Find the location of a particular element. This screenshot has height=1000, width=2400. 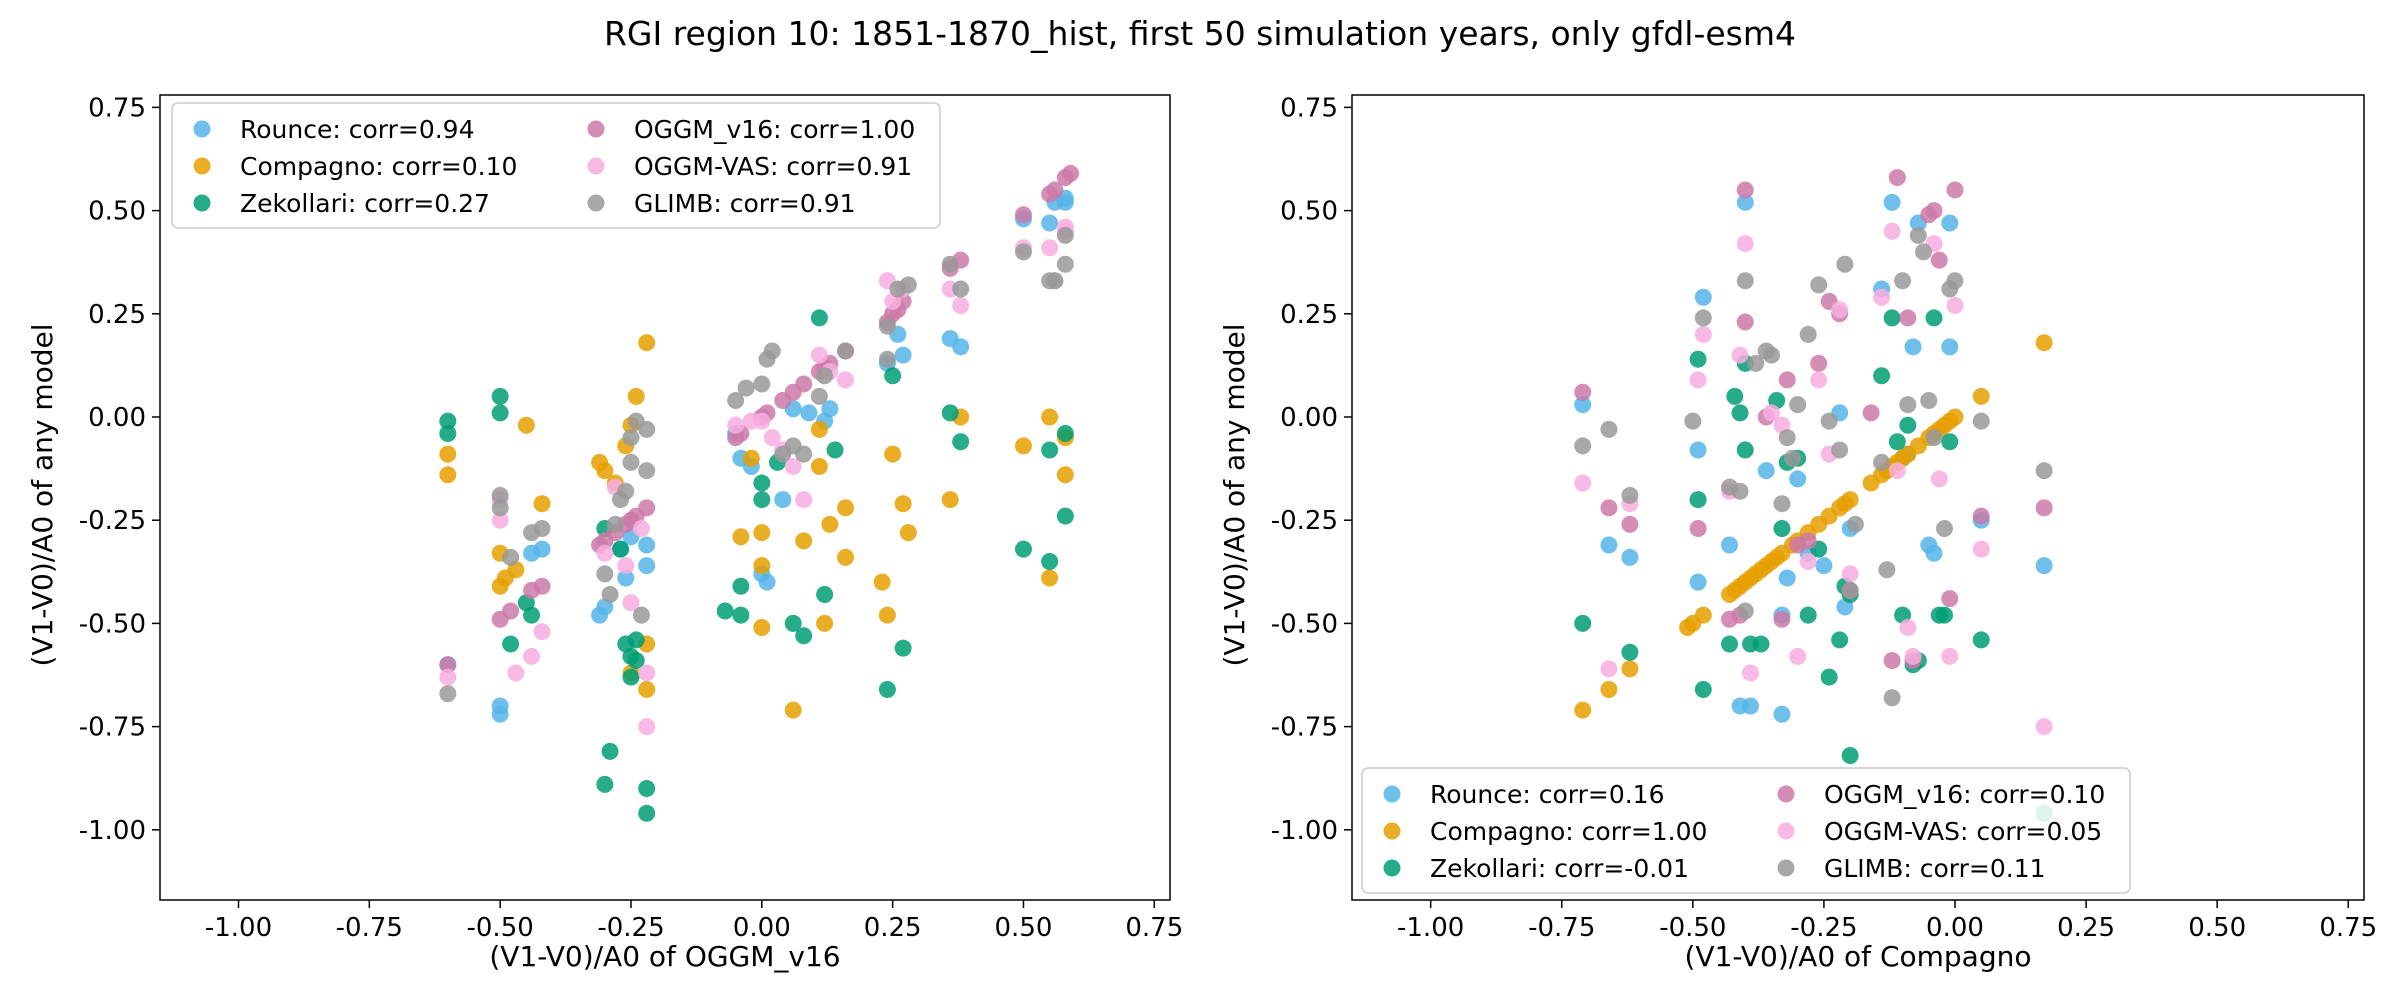

left-x-tick-label: -0.50 is located at coordinates (500, 928).